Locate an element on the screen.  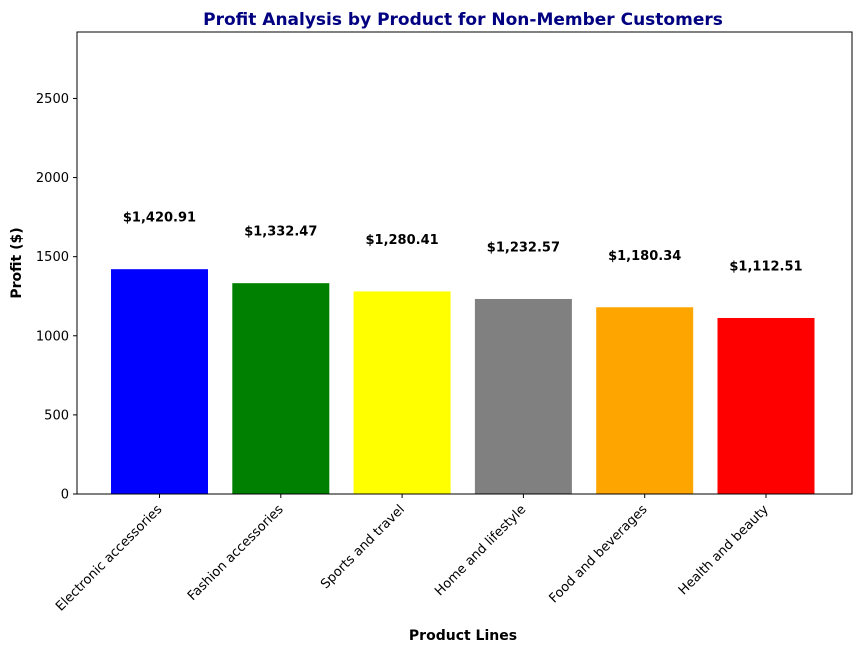
y-axis-label: Profit ($) is located at coordinates (17, 262).